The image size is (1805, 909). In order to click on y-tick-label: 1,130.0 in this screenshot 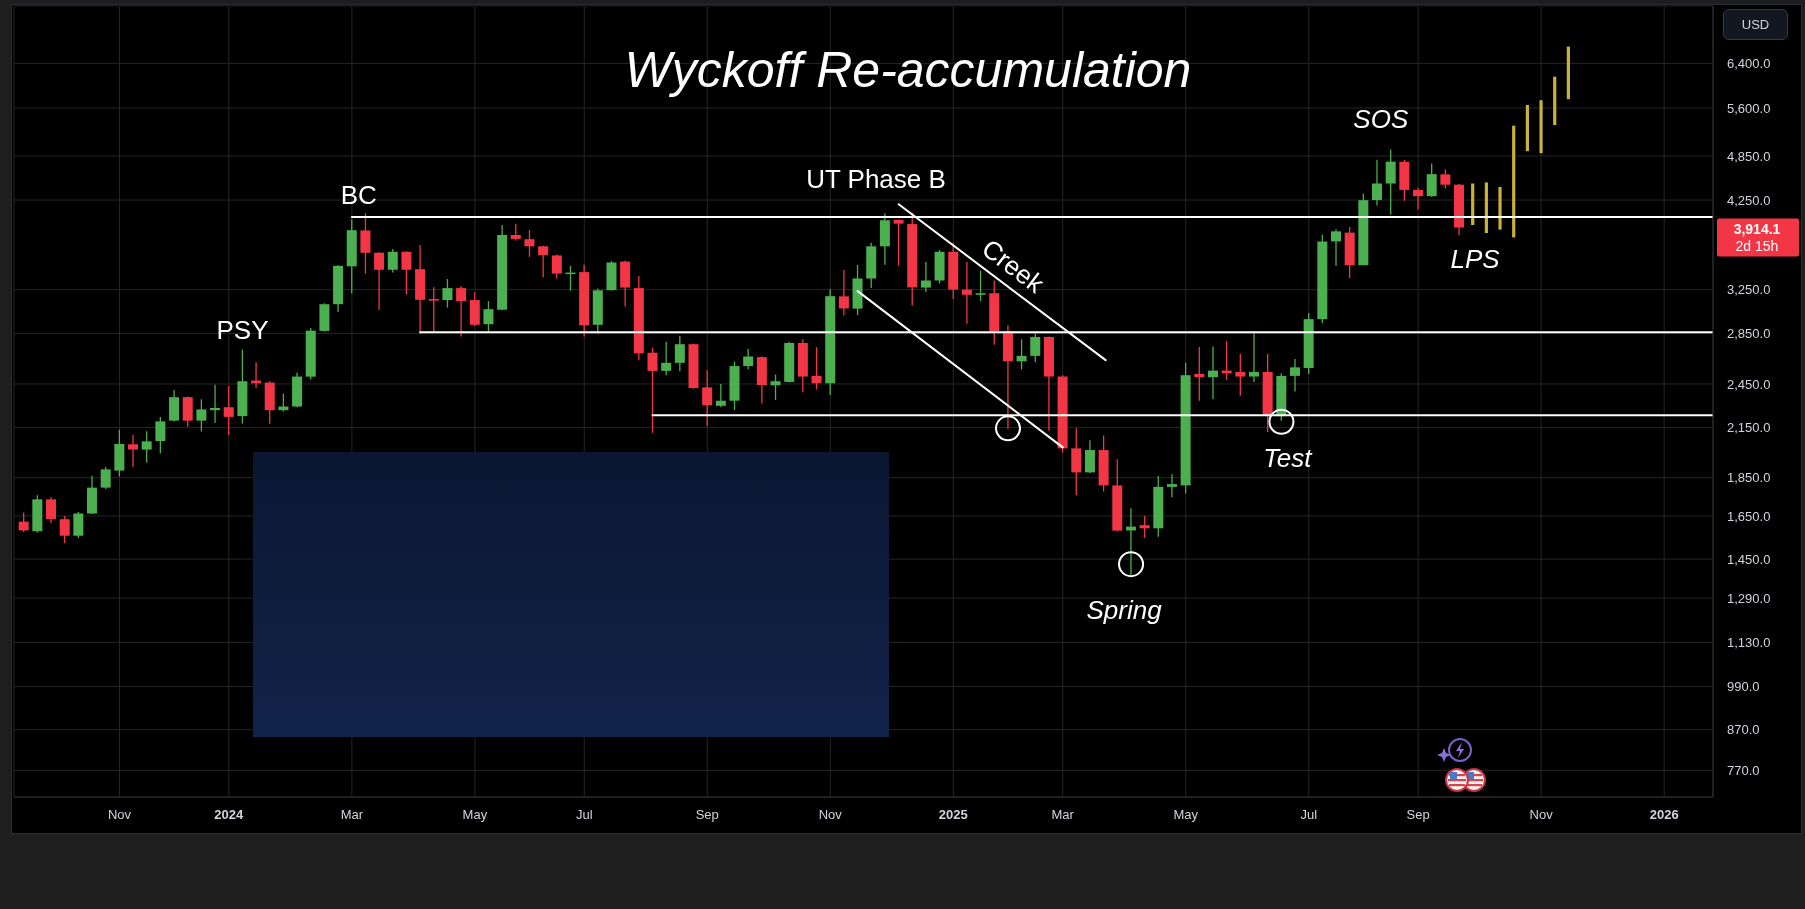, I will do `click(1749, 642)`.